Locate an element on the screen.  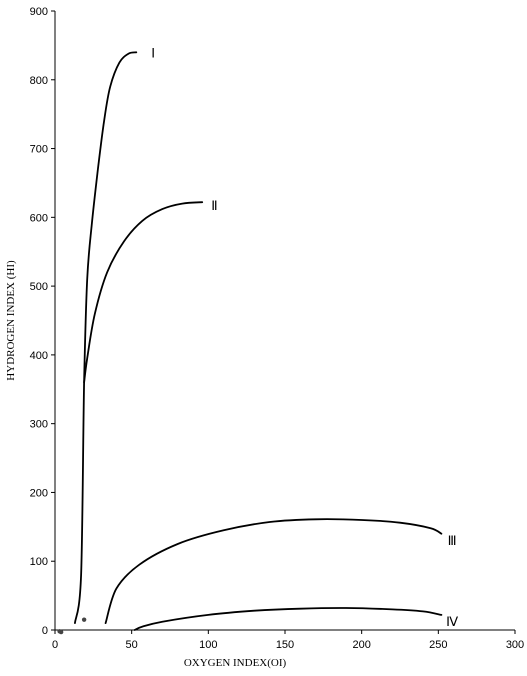
y-tick-label: 200 is located at coordinates (39, 493).